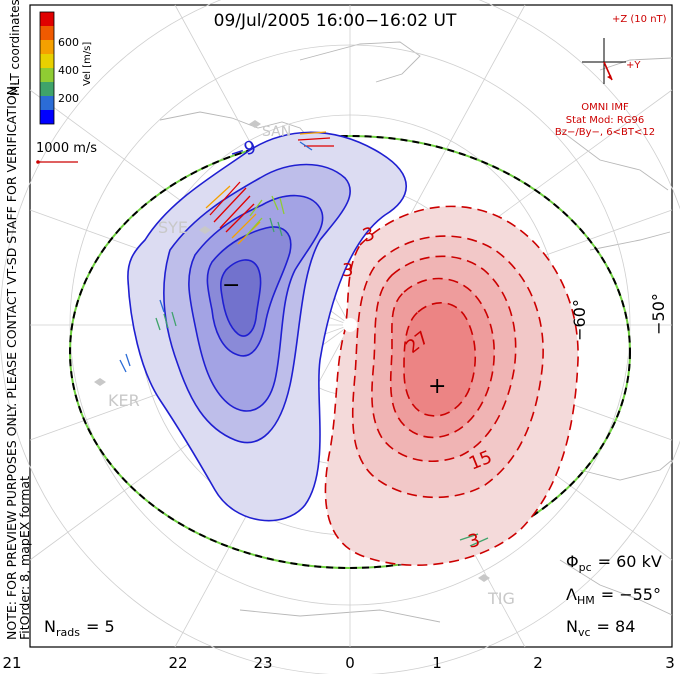  What do you see at coordinates (633, 65) in the screenshot?
I see `imf-y-label: +Y` at bounding box center [633, 65].